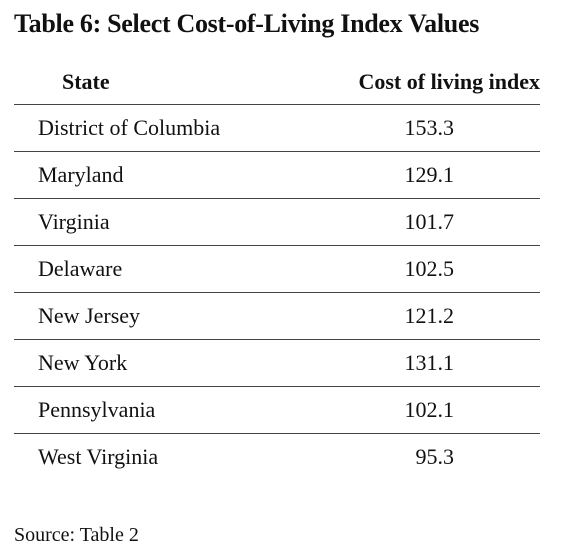  Describe the element at coordinates (171, 316) in the screenshot. I see `state-cell: New Jersey` at that location.